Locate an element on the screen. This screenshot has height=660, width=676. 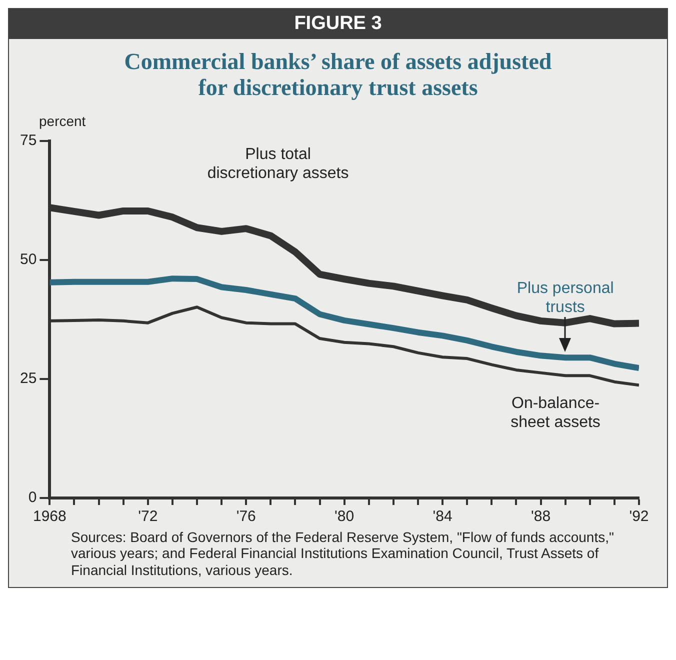
text: Plus personal trusts is located at coordinates (565, 297).